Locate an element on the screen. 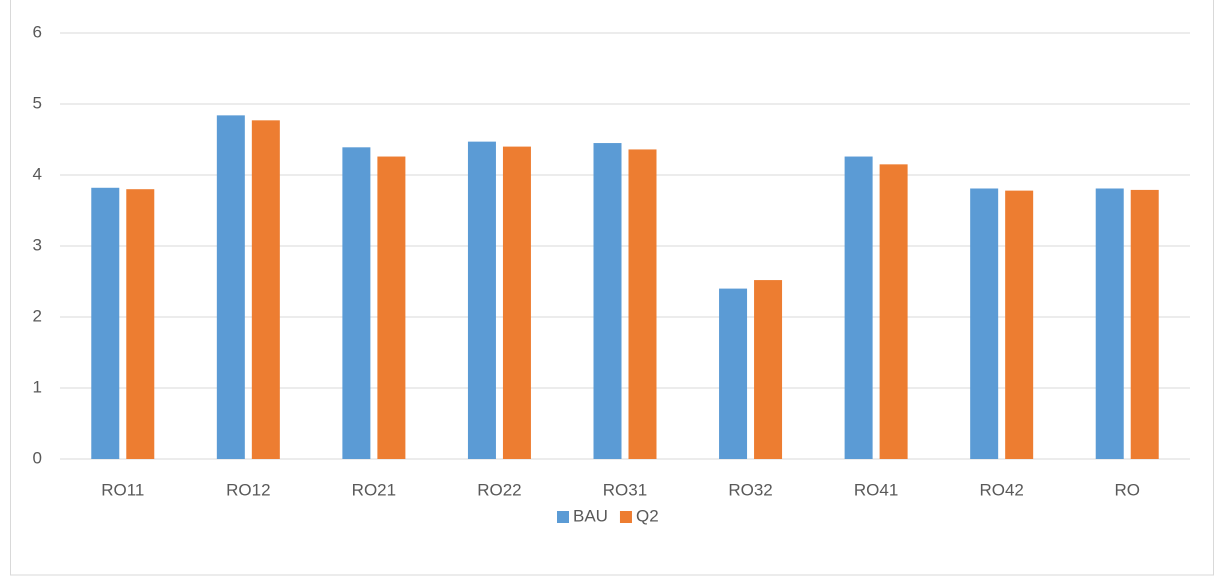 The width and height of the screenshot is (1214, 576). x-tick-label: RO32 is located at coordinates (750, 489).